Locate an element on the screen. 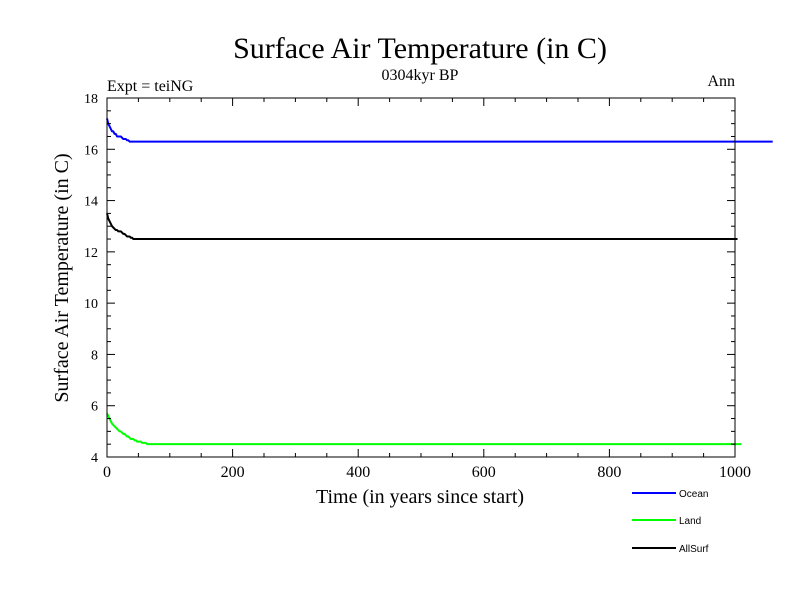 This screenshot has width=800, height=600. x-tick-label: 400 is located at coordinates (358, 472).